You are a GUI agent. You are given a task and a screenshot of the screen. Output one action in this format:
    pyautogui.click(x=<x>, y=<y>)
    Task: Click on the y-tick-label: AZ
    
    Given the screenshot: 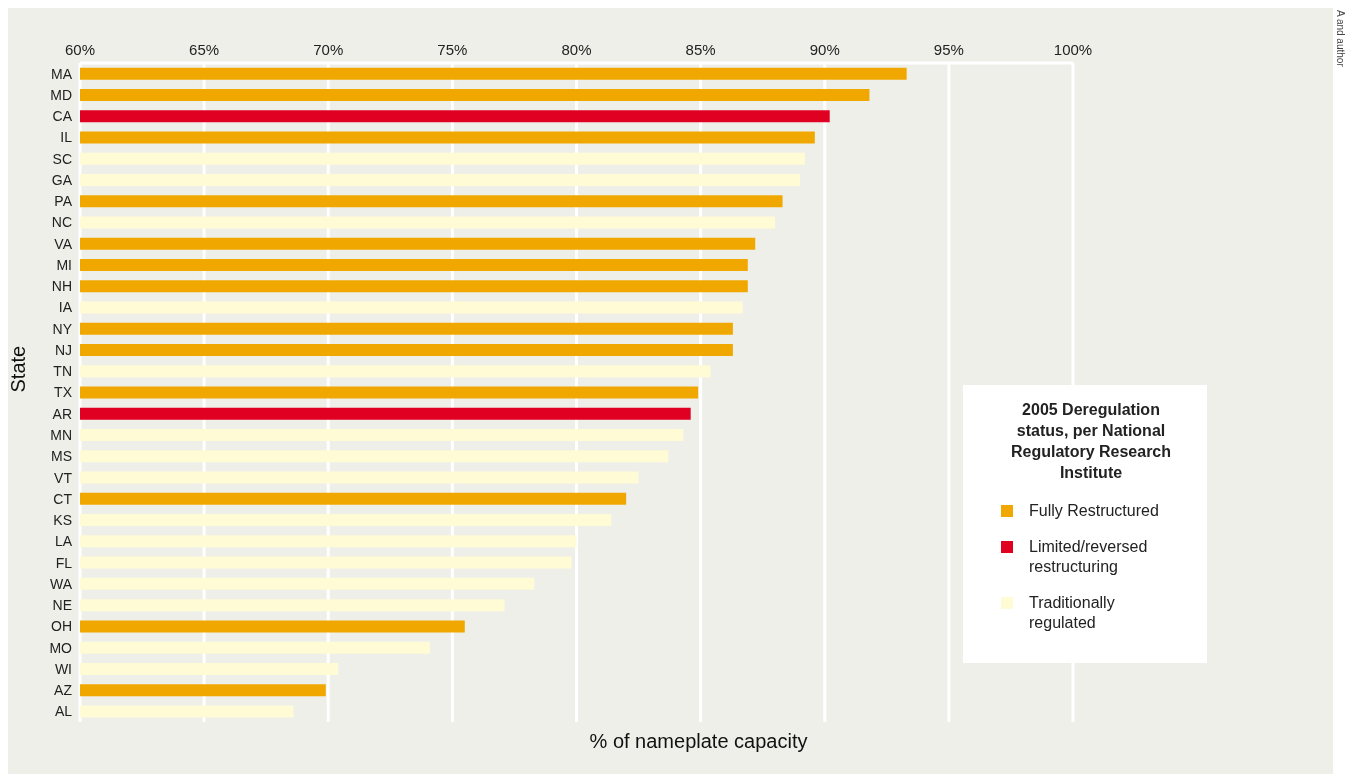 What is the action you would take?
    pyautogui.click(x=63, y=690)
    